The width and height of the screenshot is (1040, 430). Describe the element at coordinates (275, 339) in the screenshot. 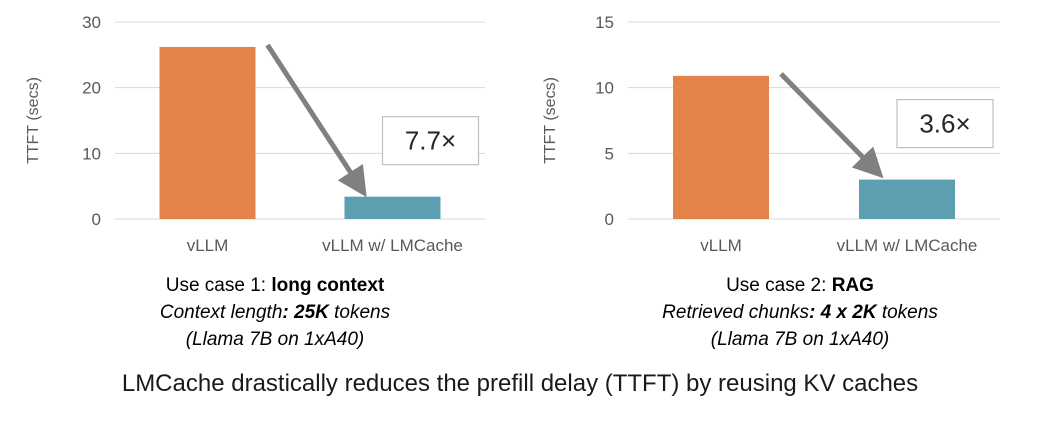

I see `chart-1-caption-line3: (Llama 7B on 1xA40)` at that location.